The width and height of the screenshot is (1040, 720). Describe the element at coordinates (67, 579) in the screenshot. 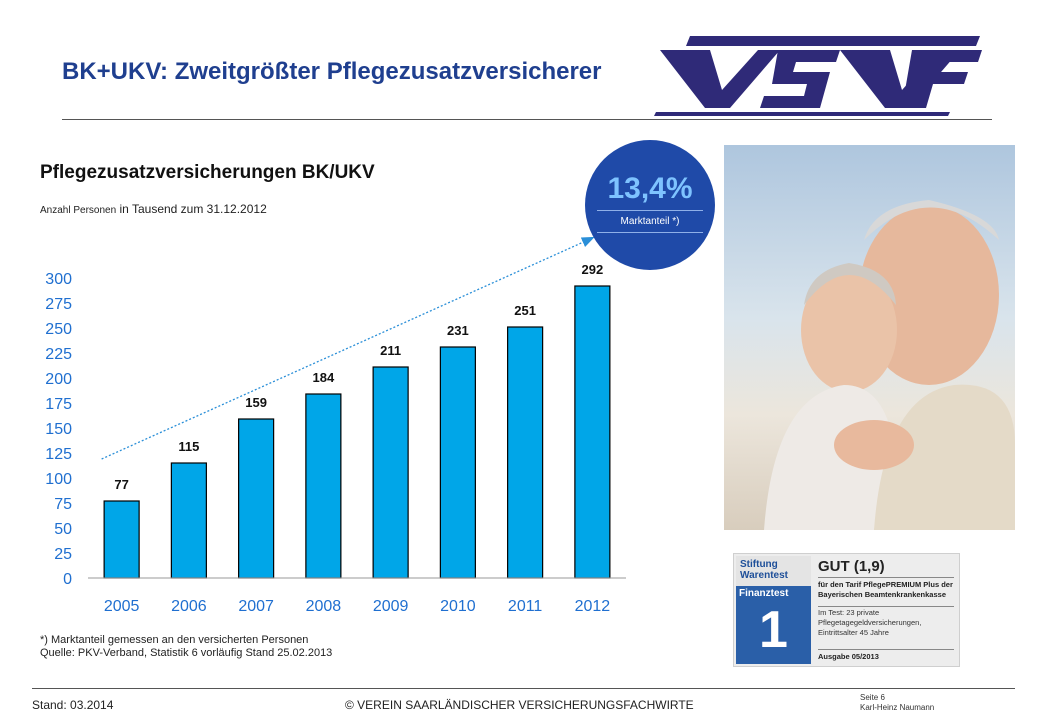

I see `y-tick-label: 0` at that location.